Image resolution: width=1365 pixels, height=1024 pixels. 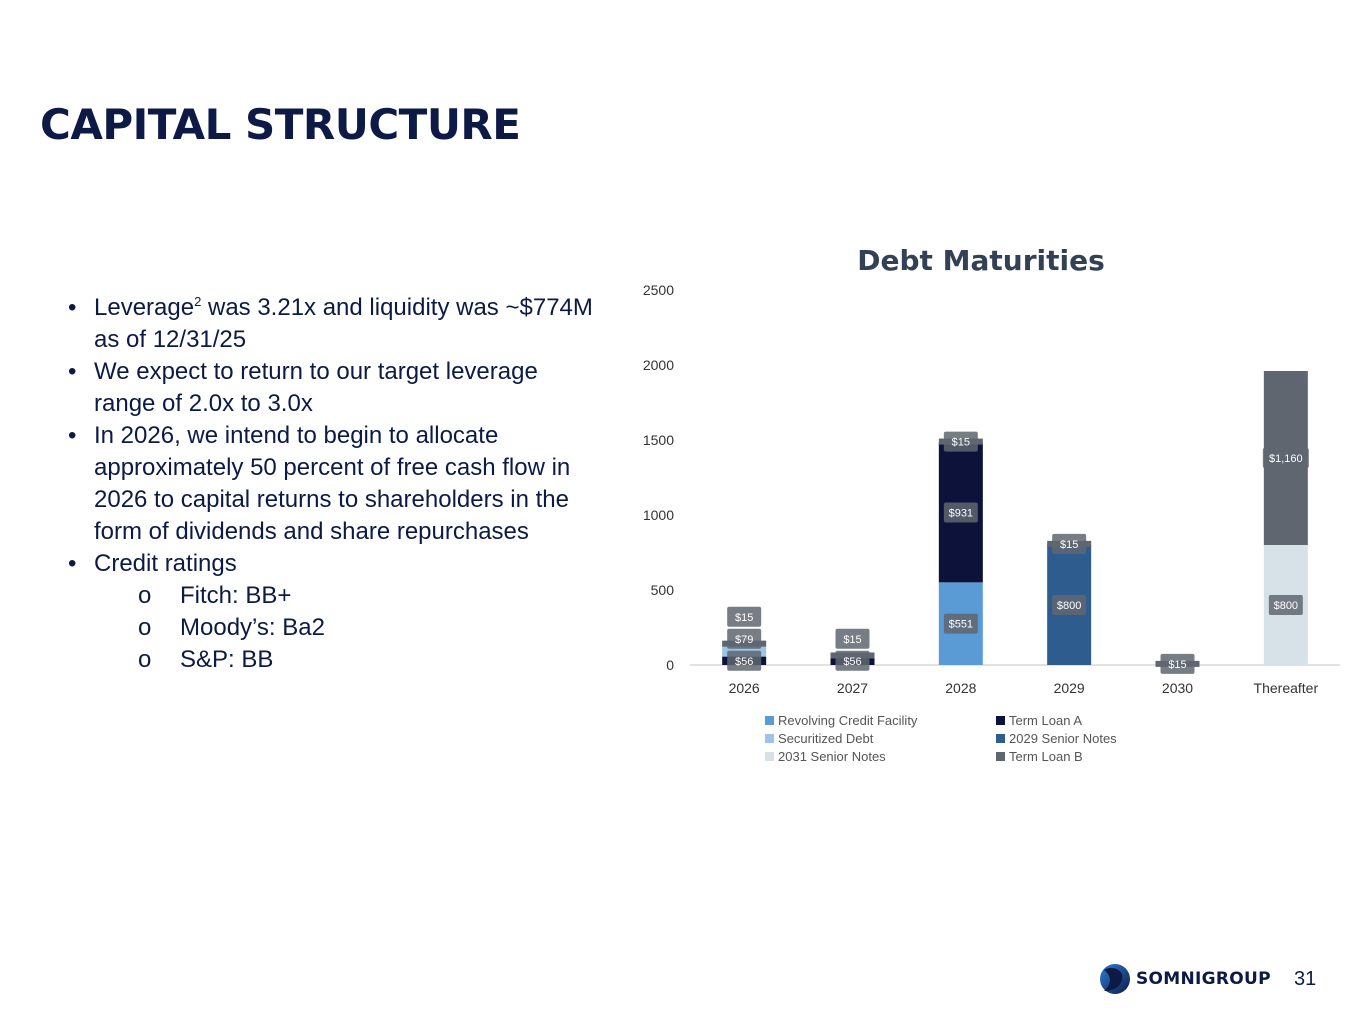 I want to click on x-tick-label: 2028, so click(x=960, y=688).